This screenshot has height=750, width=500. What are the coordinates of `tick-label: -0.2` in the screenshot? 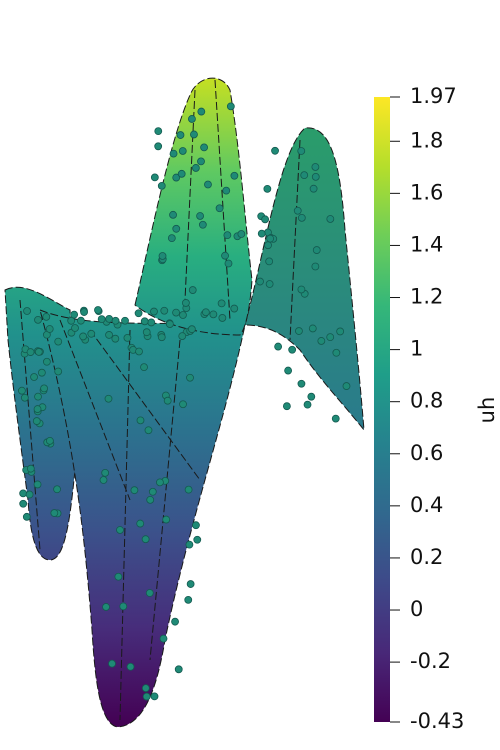 It's located at (430, 661).